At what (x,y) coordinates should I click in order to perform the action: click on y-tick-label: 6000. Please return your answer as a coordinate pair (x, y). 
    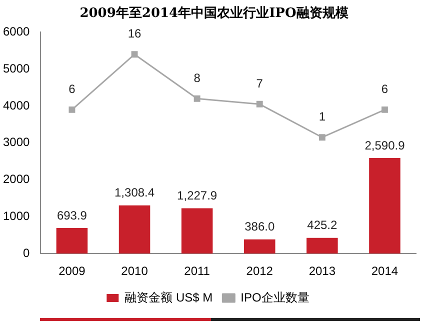
    Looking at the image, I should click on (16, 31).